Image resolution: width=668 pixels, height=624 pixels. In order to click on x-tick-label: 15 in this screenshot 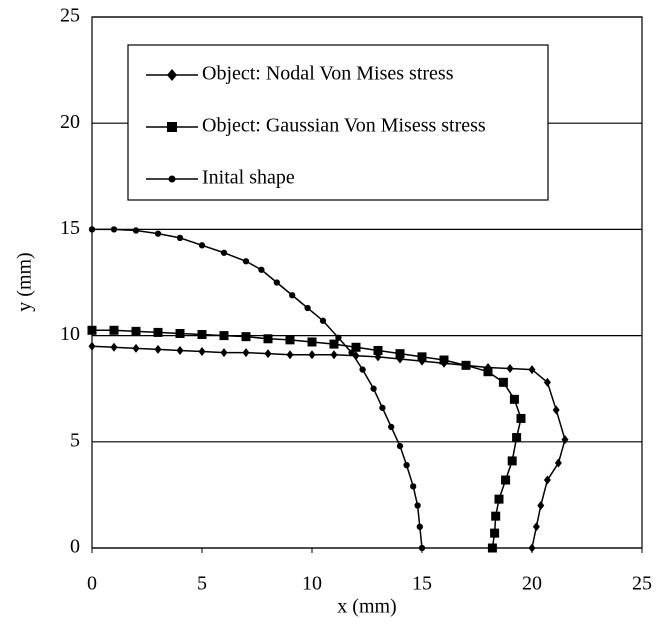, I will do `click(422, 584)`.